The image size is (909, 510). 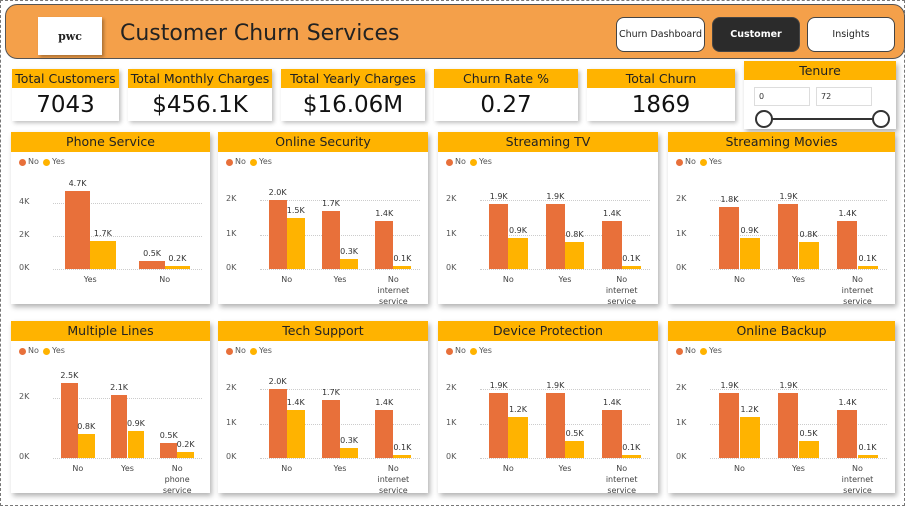 What do you see at coordinates (295, 210) in the screenshot?
I see `data-label: 1.5K` at bounding box center [295, 210].